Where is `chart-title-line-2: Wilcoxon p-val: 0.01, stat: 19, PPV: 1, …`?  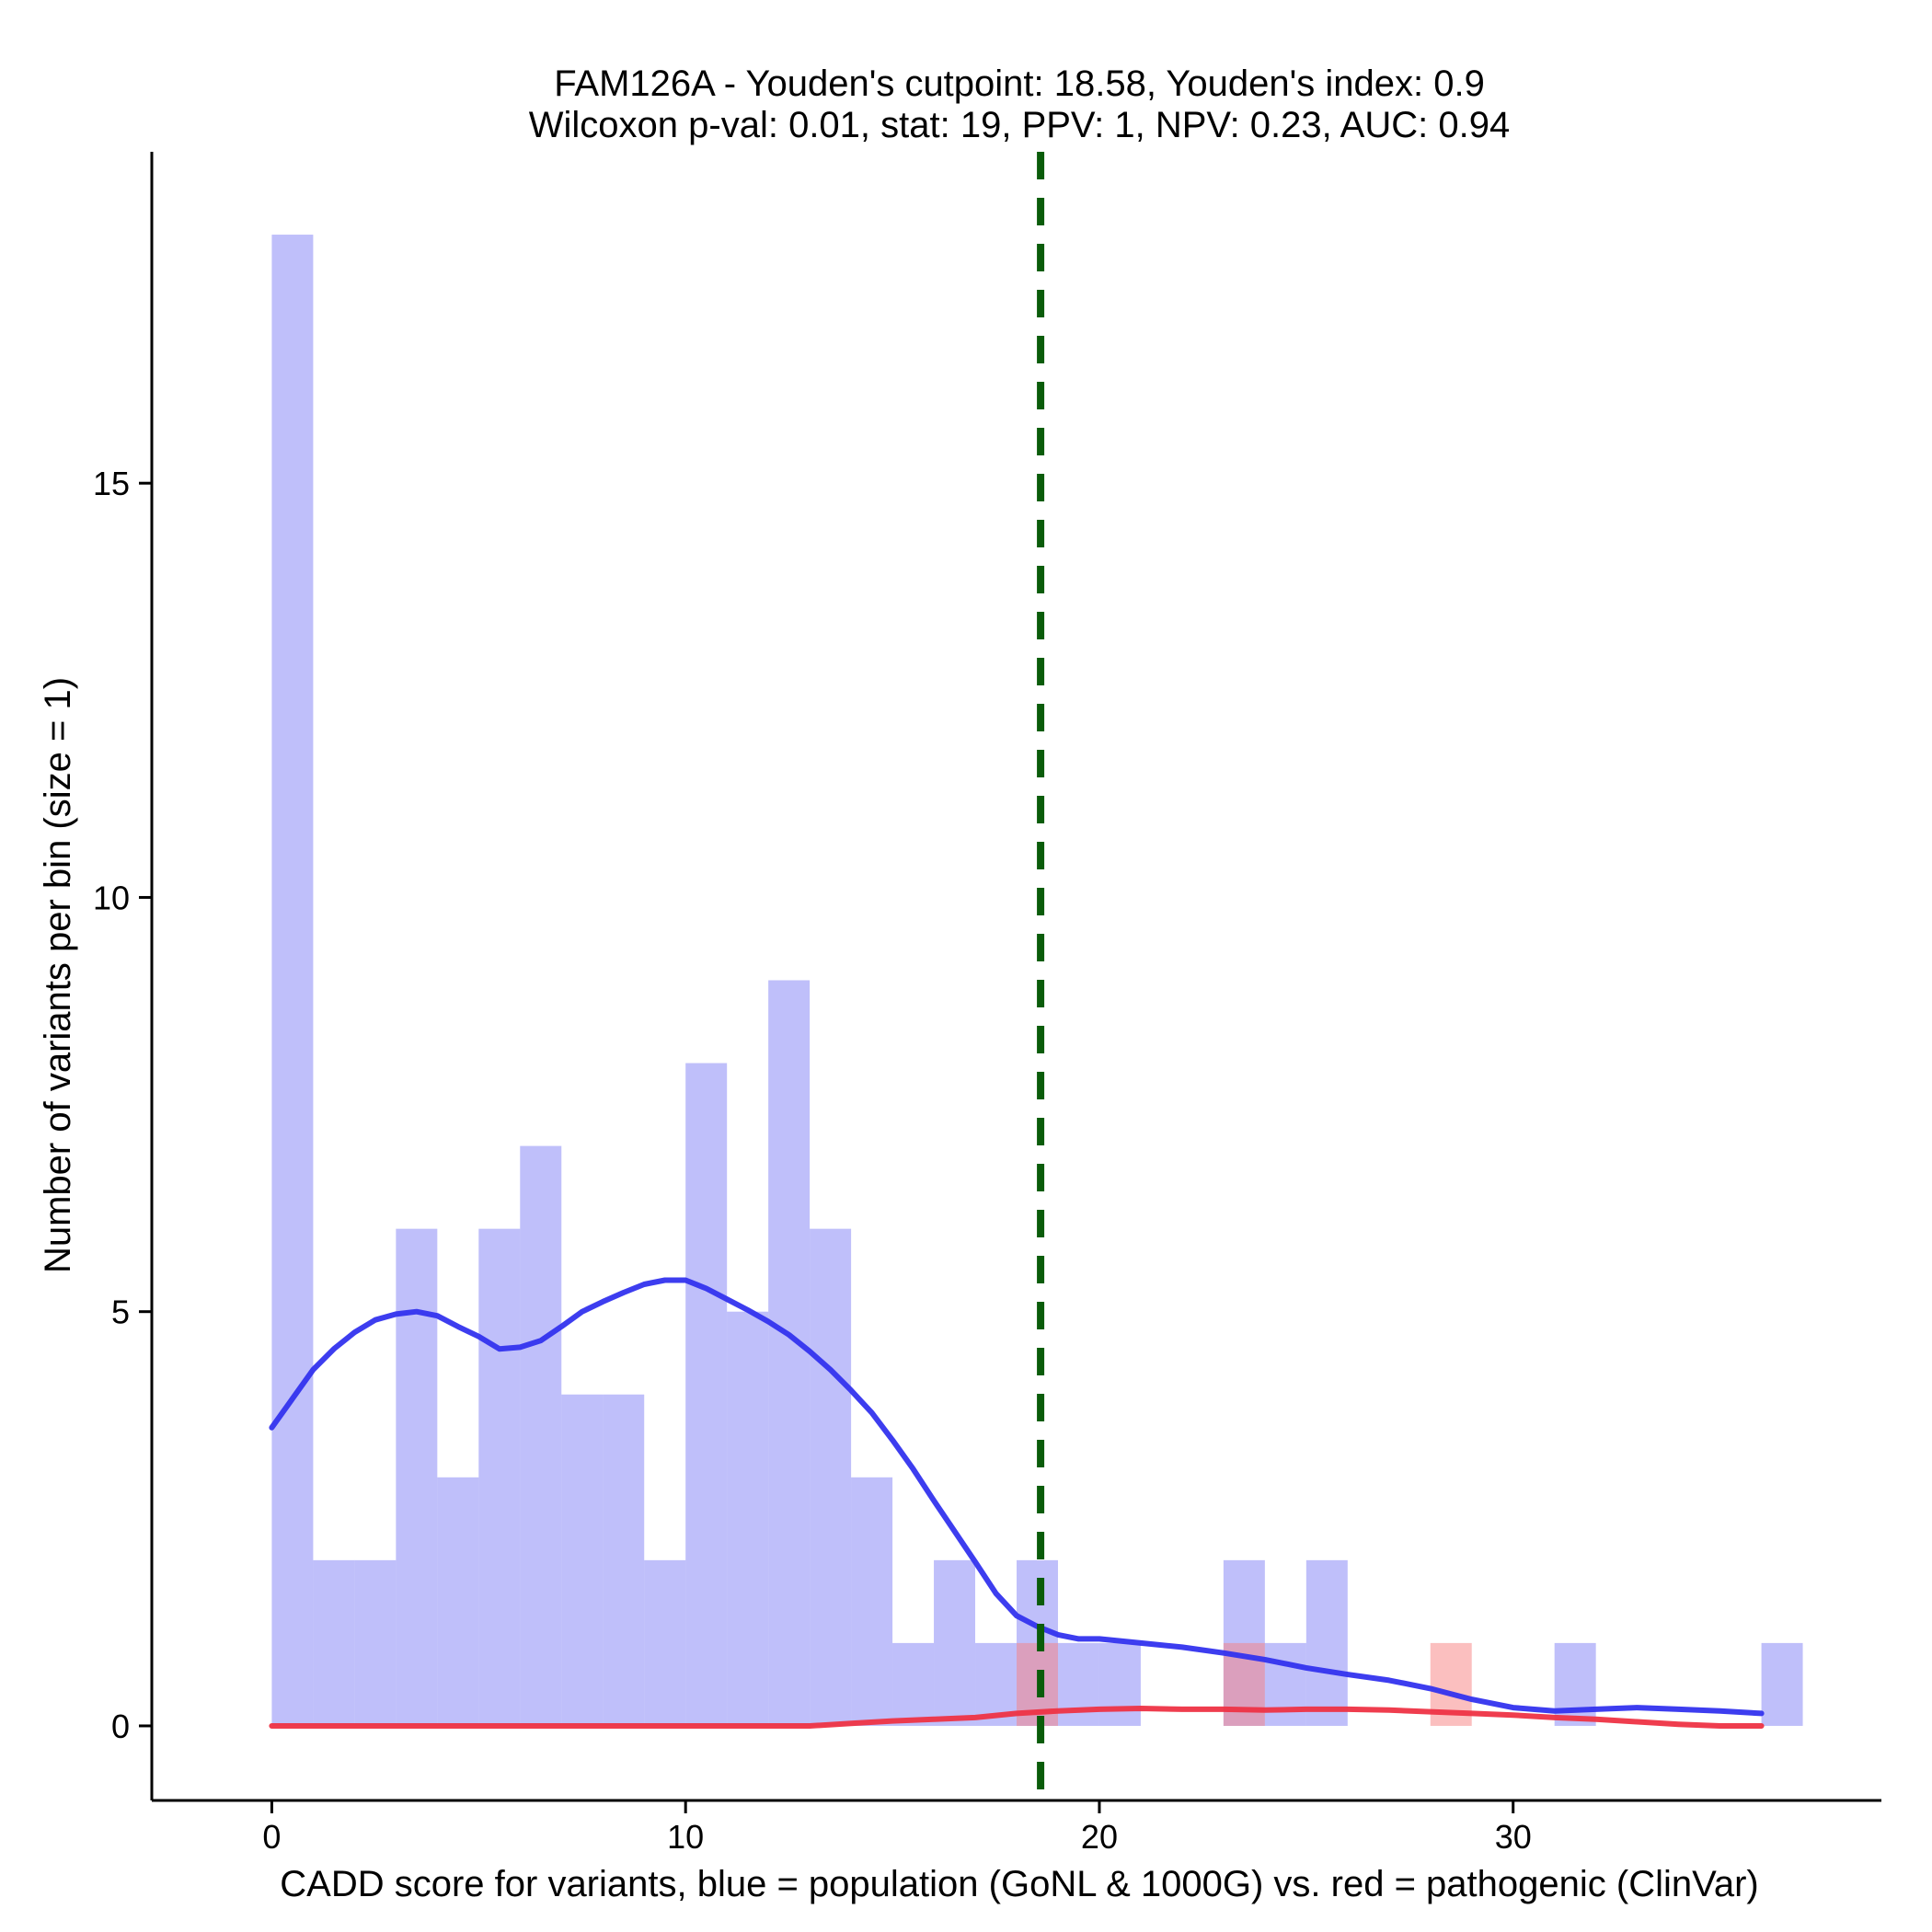 chart-title-line-2: Wilcoxon p-val: 0.01, stat: 19, PPV: 1, … is located at coordinates (1020, 125).